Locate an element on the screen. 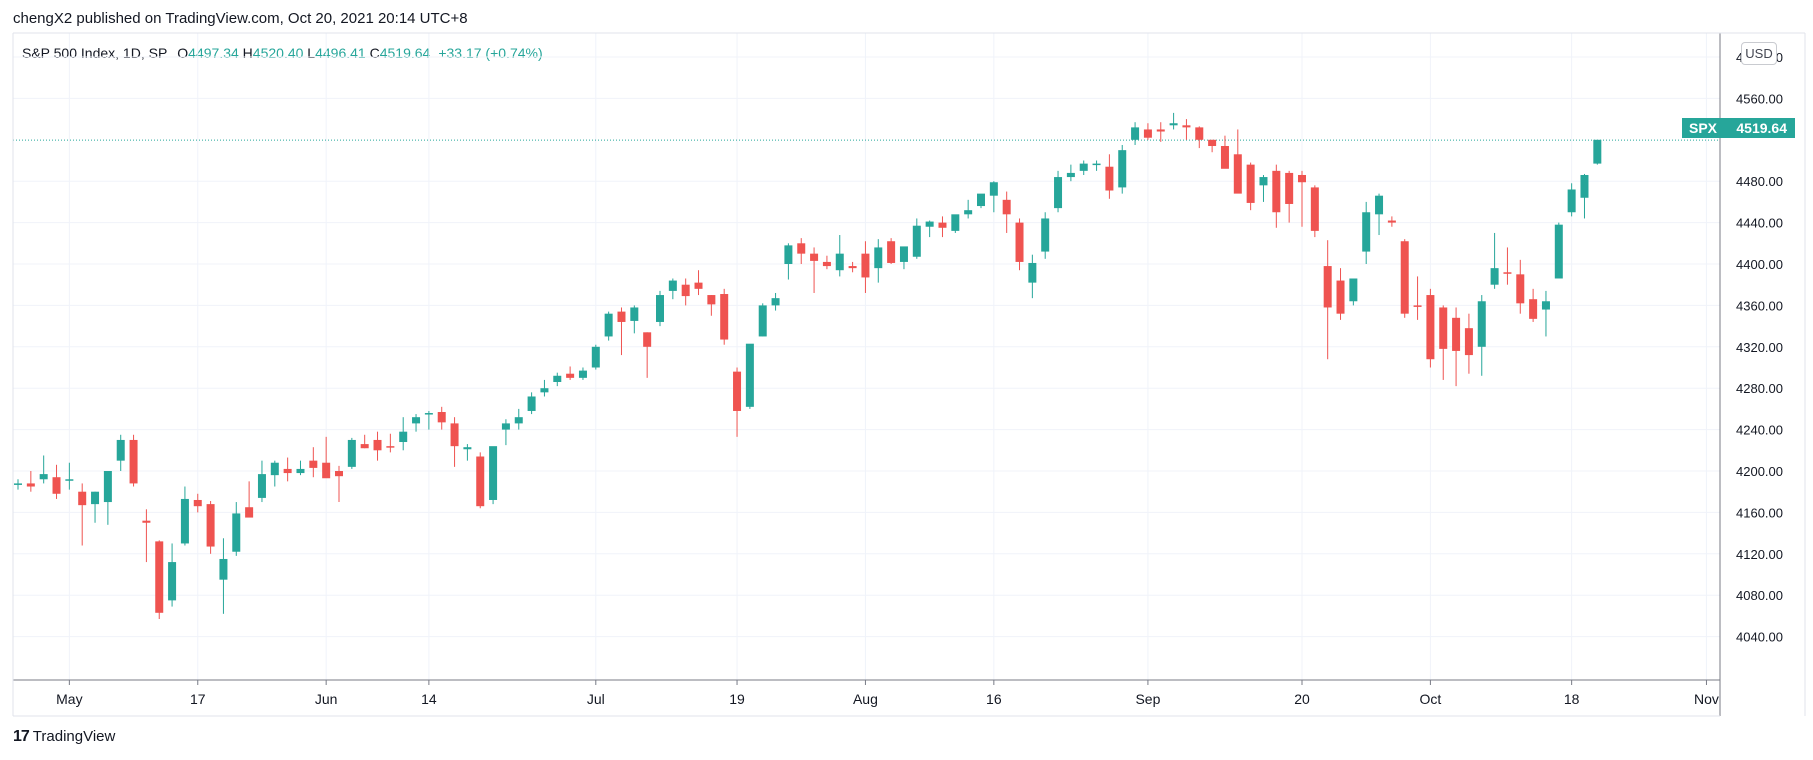 Image resolution: width=1813 pixels, height=760 pixels. high-label: H is located at coordinates (247, 53).